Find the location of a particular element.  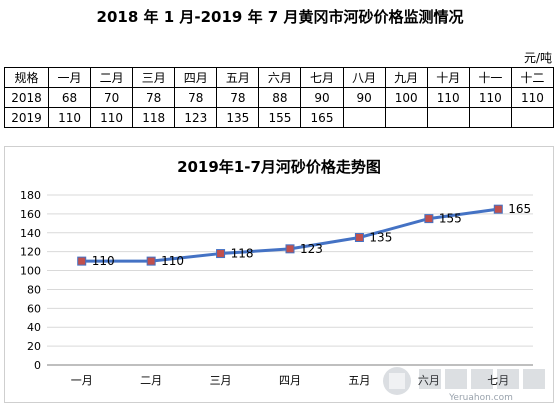

x-tick-label: 三月 is located at coordinates (221, 380).